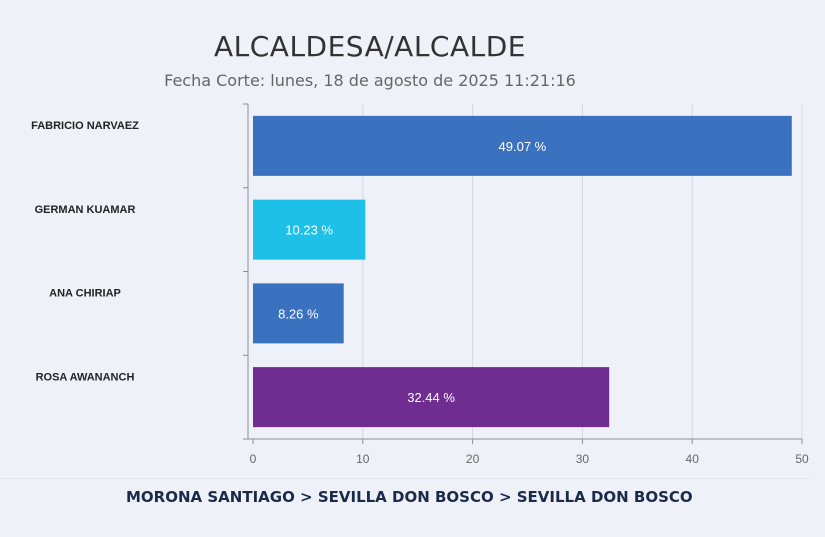  Describe the element at coordinates (693, 459) in the screenshot. I see `x-tick-label: 40` at that location.